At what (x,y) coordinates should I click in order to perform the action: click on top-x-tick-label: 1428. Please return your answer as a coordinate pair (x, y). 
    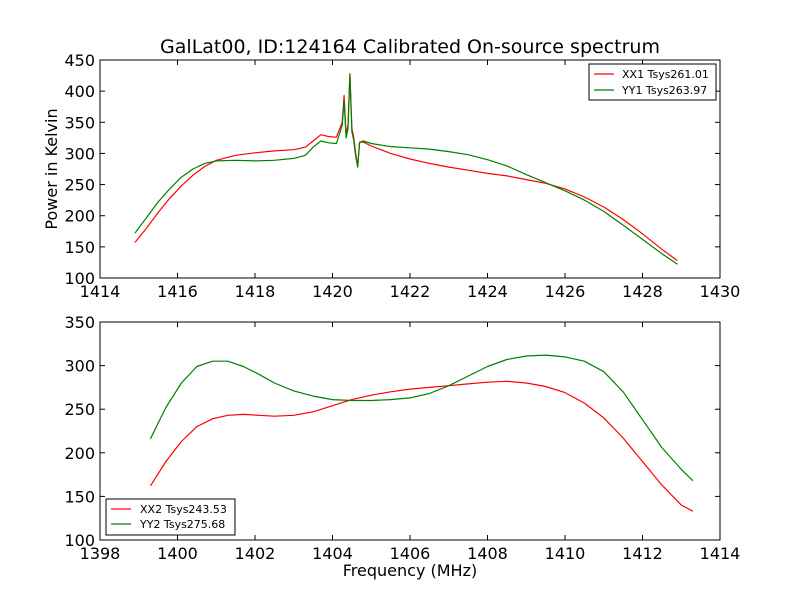
    Looking at the image, I should click on (642, 291).